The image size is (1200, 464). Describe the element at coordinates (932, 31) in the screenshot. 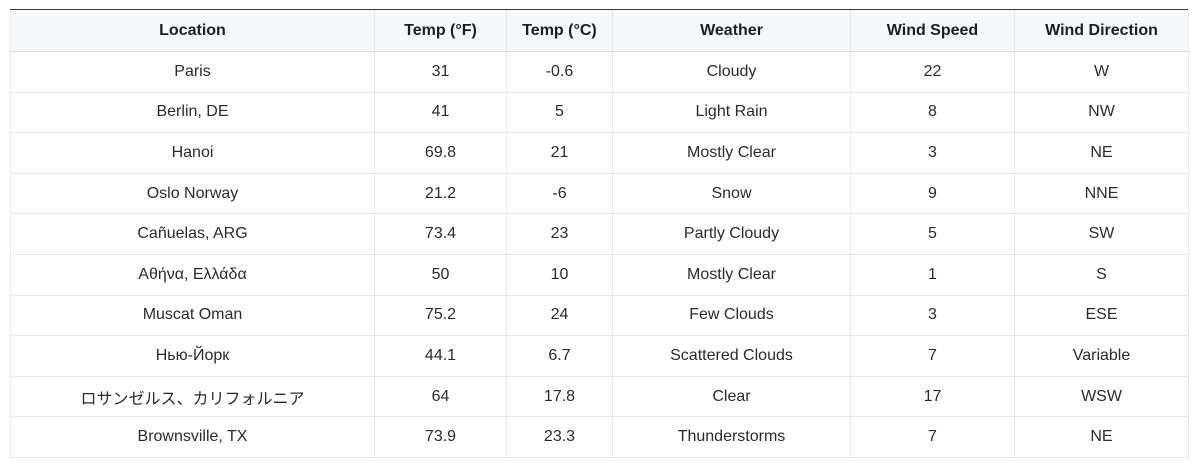

I see `header-wind-speed: Wind Speed` at that location.